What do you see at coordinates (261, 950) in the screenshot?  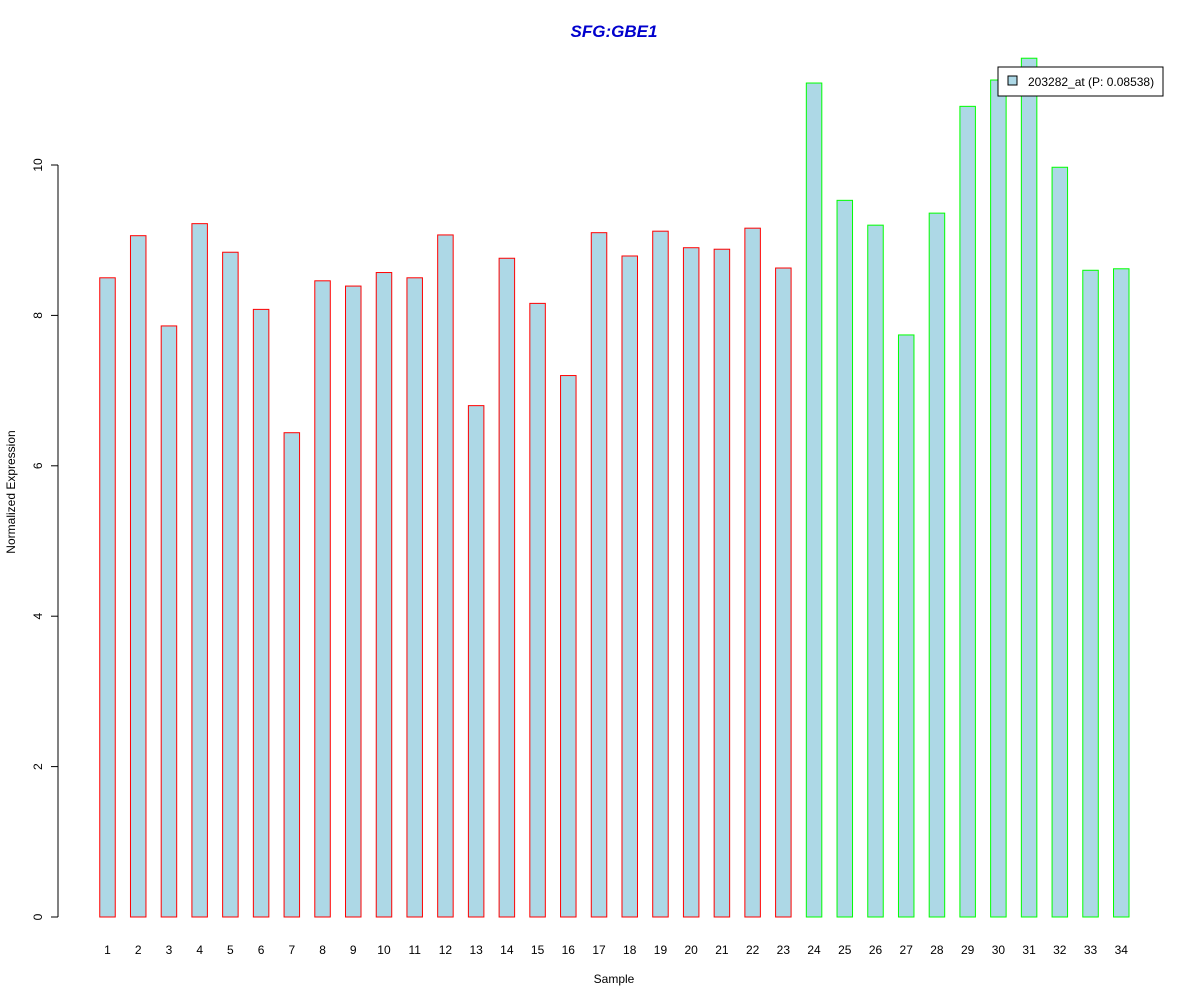 I see `x-tick-label: 6` at bounding box center [261, 950].